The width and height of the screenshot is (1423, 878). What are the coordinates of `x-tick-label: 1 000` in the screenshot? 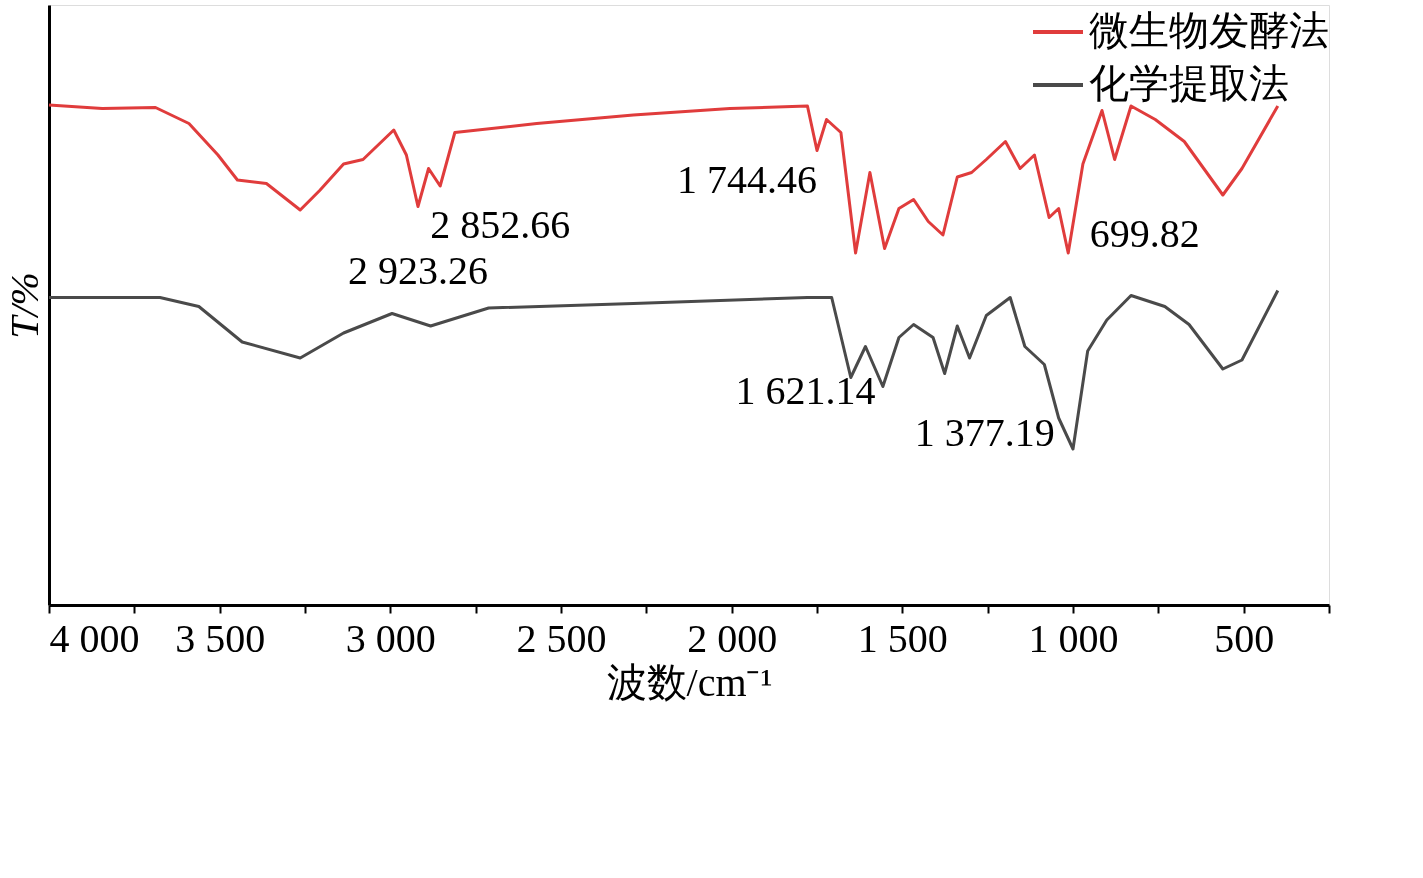 It's located at (1073, 638).